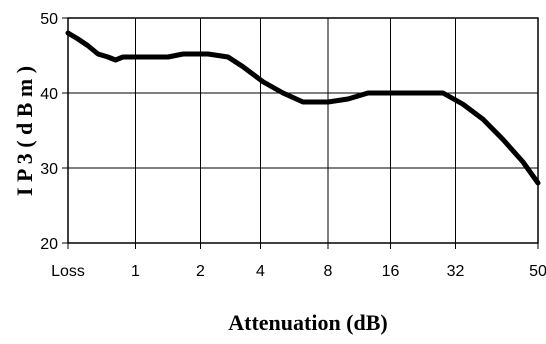  What do you see at coordinates (49, 94) in the screenshot?
I see `y-tick-label: 40` at bounding box center [49, 94].